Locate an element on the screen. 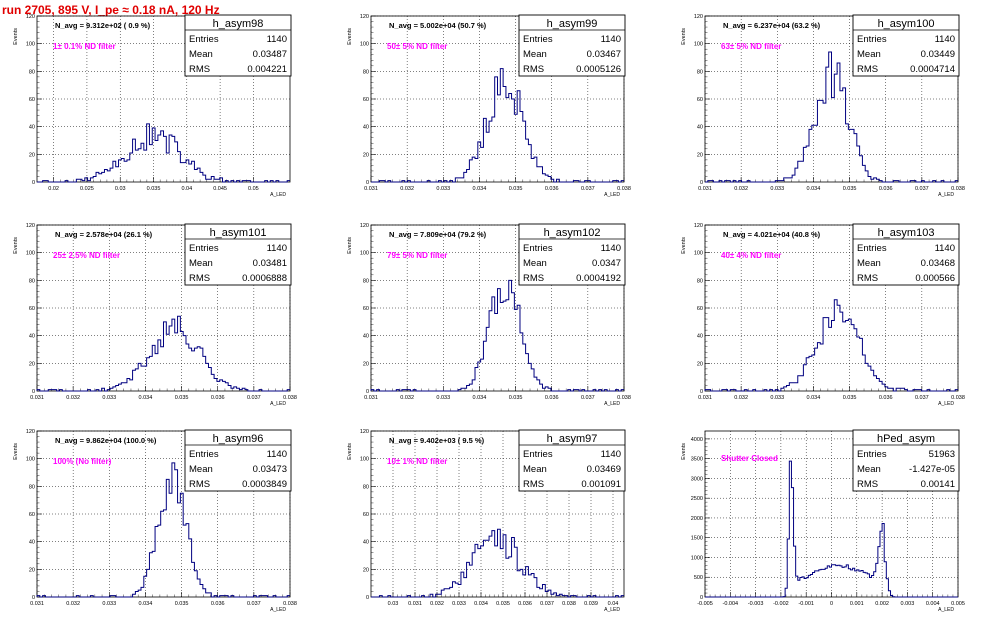 The image size is (996, 622). y-tick-label: 20 is located at coordinates (700, 155).